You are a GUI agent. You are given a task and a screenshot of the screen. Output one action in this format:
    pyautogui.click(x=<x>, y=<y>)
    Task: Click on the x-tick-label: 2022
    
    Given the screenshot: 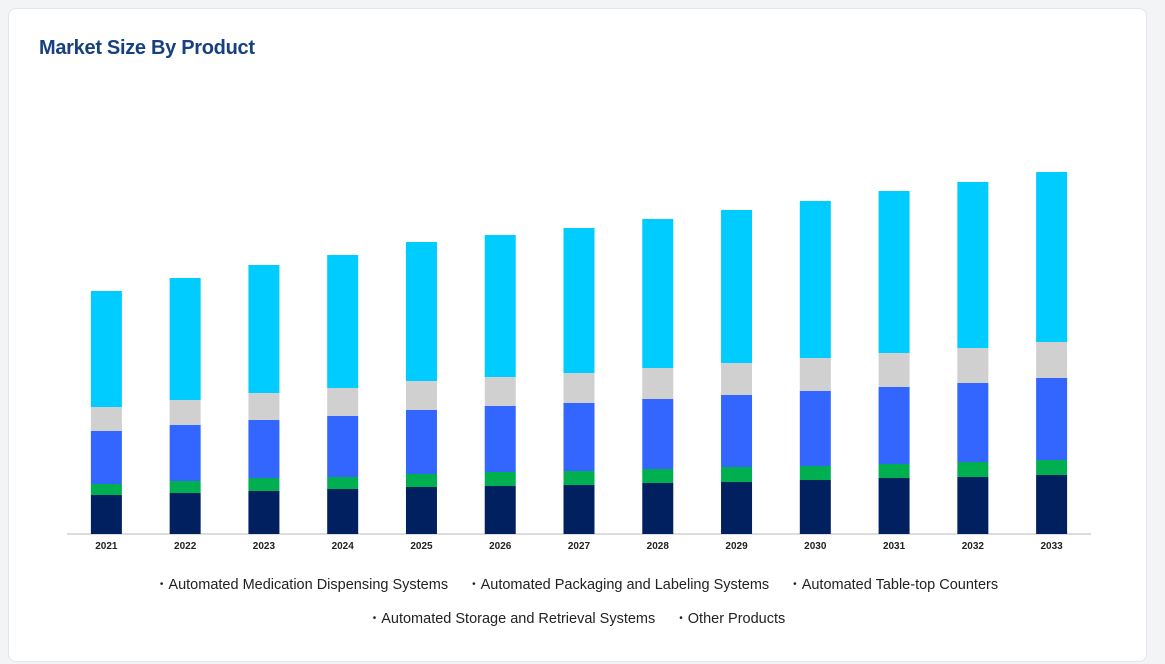 What is the action you would take?
    pyautogui.click(x=185, y=546)
    